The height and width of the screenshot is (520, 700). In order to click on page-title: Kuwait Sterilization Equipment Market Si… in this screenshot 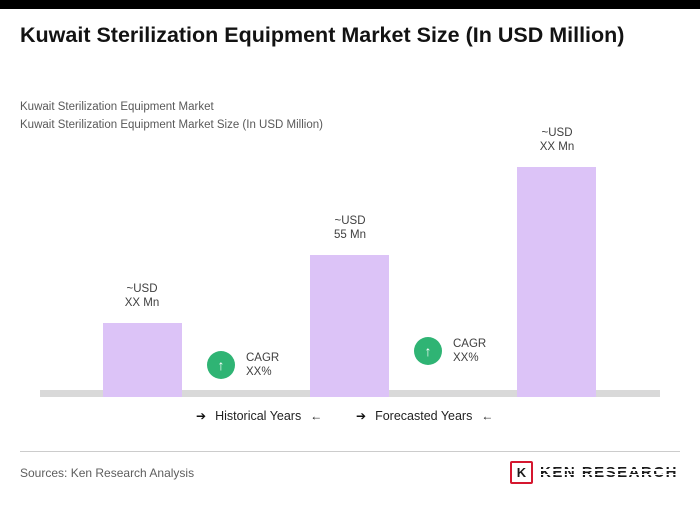, I will do `click(322, 35)`.